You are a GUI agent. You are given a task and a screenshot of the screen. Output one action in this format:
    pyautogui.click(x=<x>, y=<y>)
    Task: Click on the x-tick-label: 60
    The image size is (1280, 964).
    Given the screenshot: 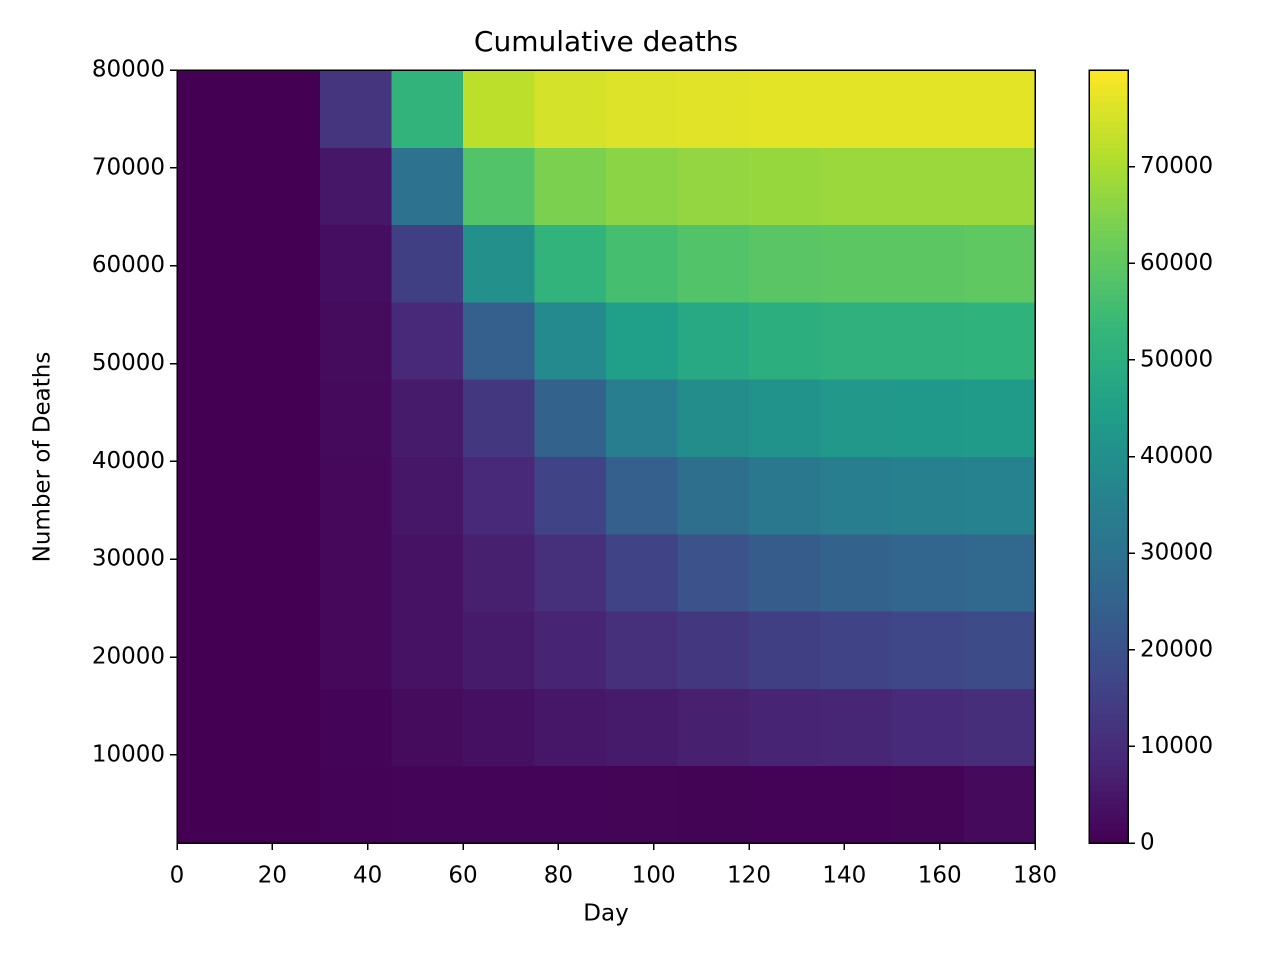 What is the action you would take?
    pyautogui.click(x=462, y=876)
    